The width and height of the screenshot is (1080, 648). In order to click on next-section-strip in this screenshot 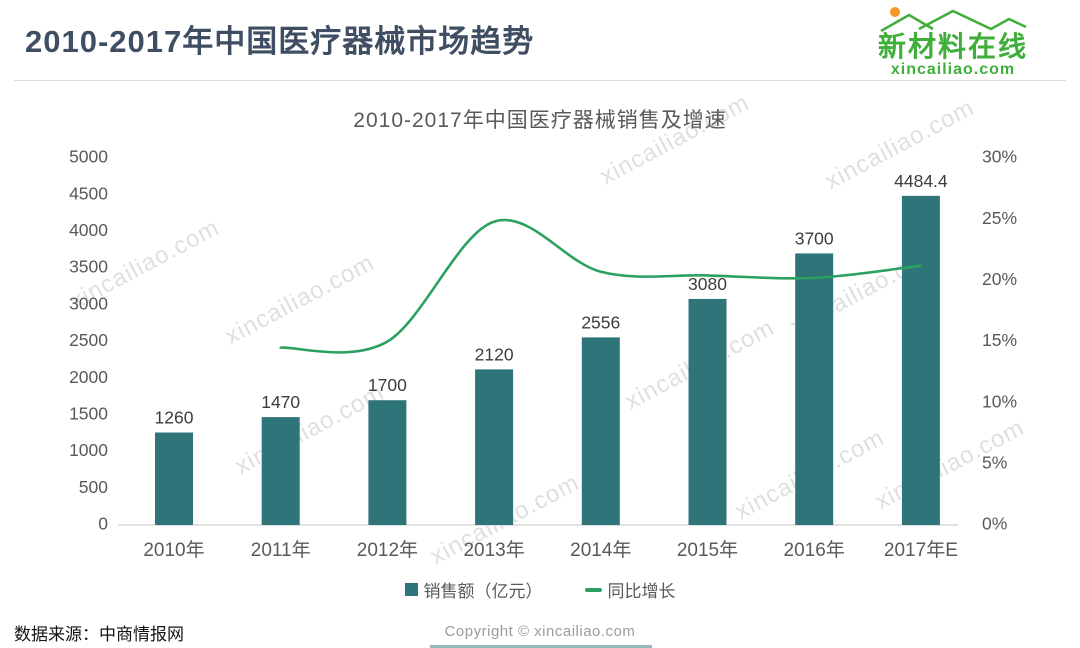, I will do `click(541, 646)`.